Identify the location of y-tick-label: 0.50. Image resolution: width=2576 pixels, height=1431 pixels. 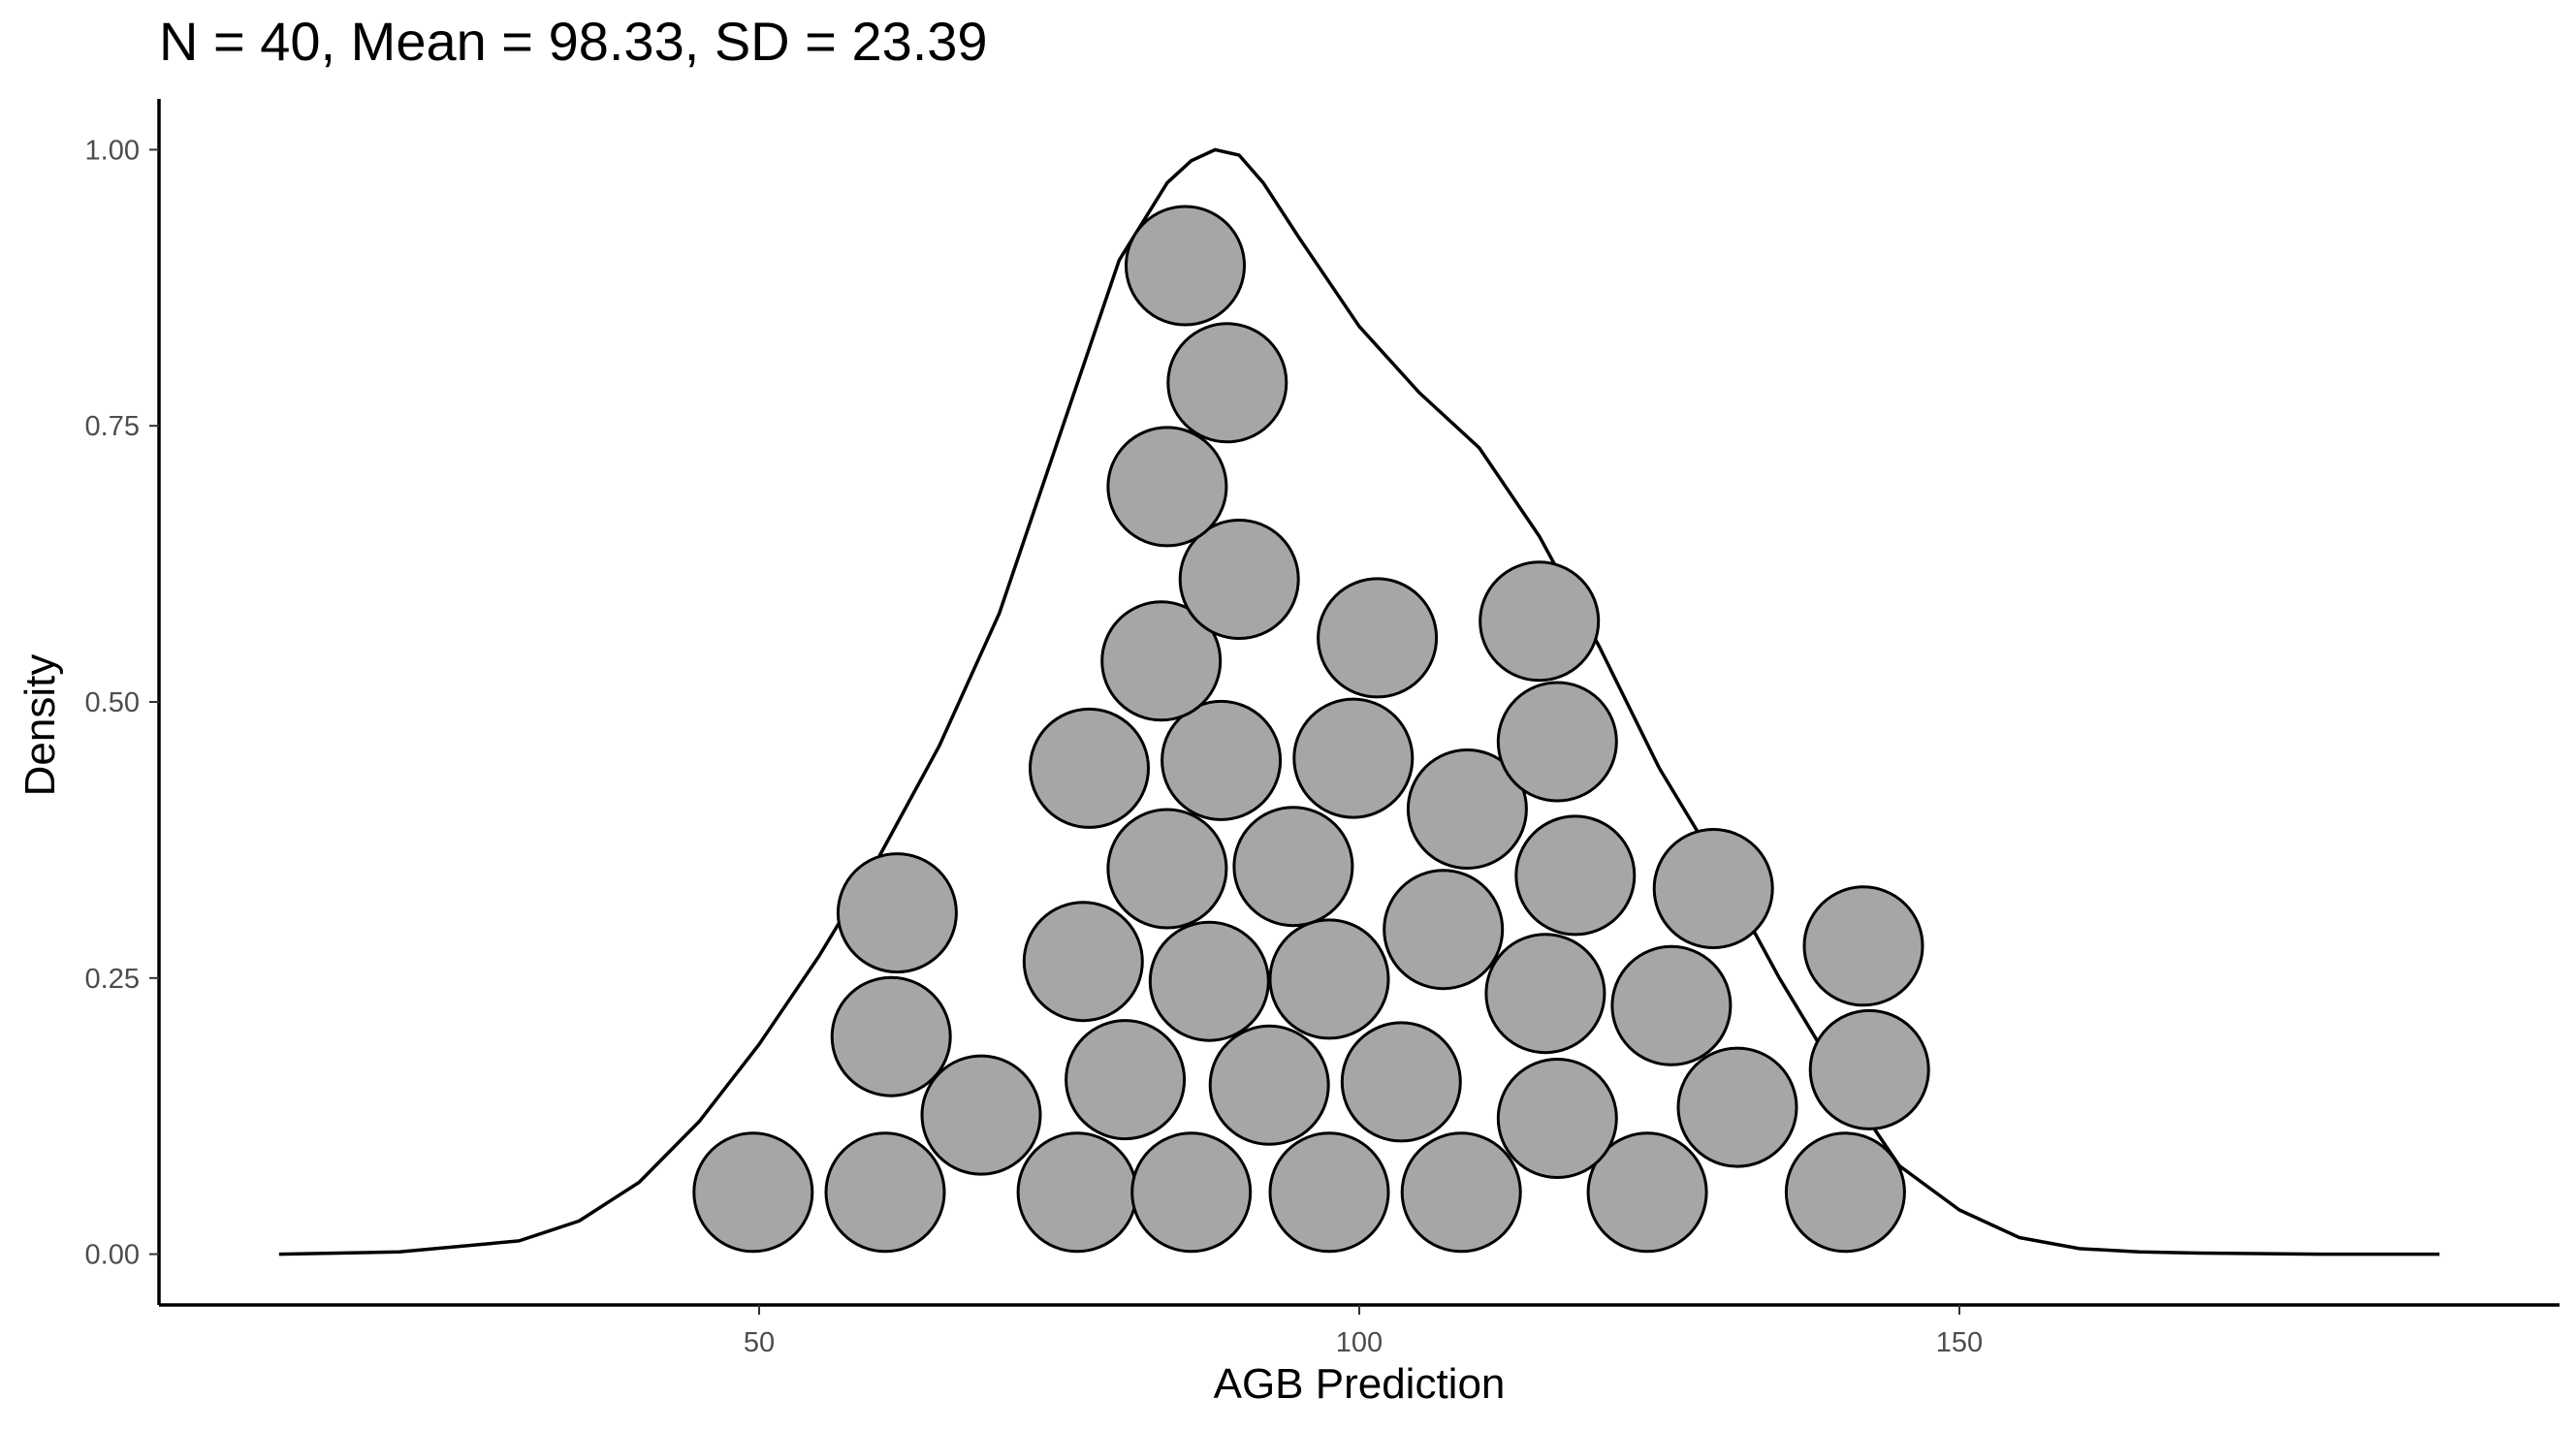
(112, 702).